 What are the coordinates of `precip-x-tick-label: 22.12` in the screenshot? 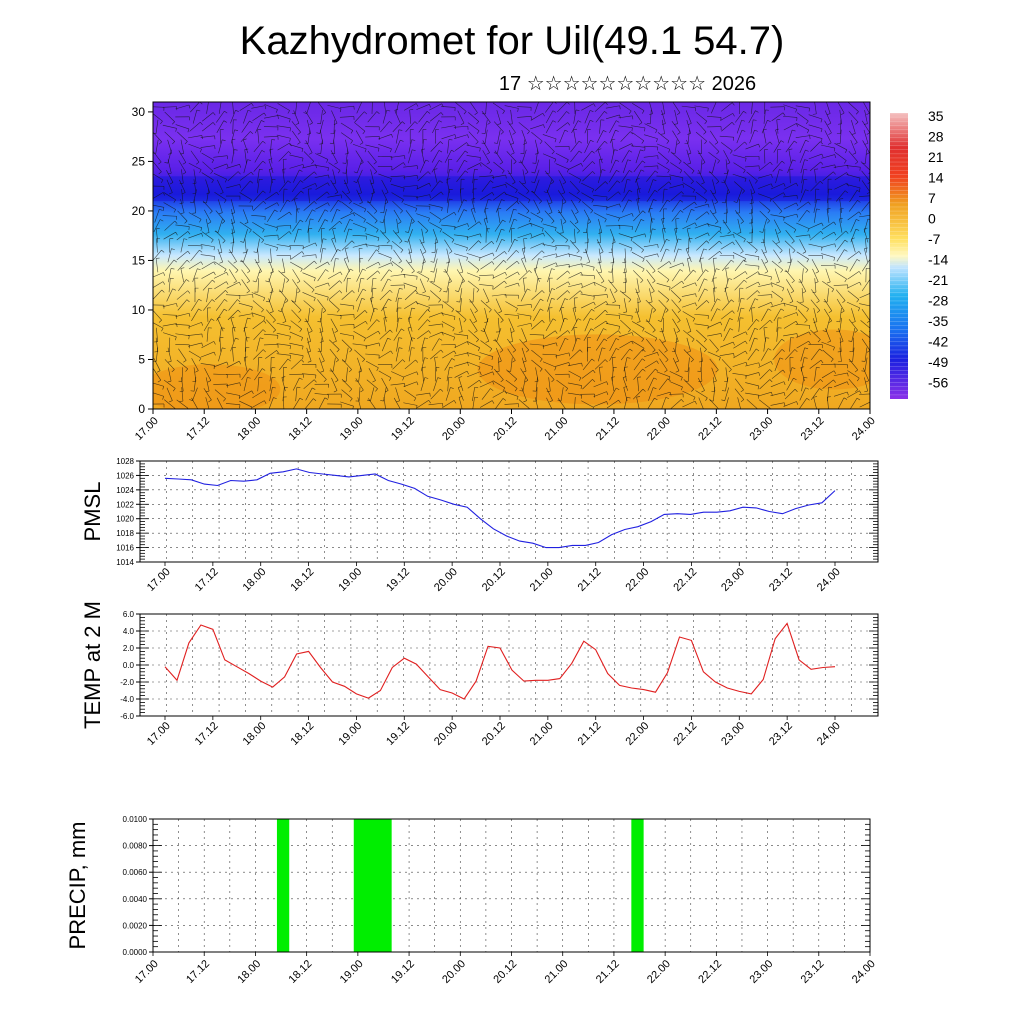 It's located at (710, 972).